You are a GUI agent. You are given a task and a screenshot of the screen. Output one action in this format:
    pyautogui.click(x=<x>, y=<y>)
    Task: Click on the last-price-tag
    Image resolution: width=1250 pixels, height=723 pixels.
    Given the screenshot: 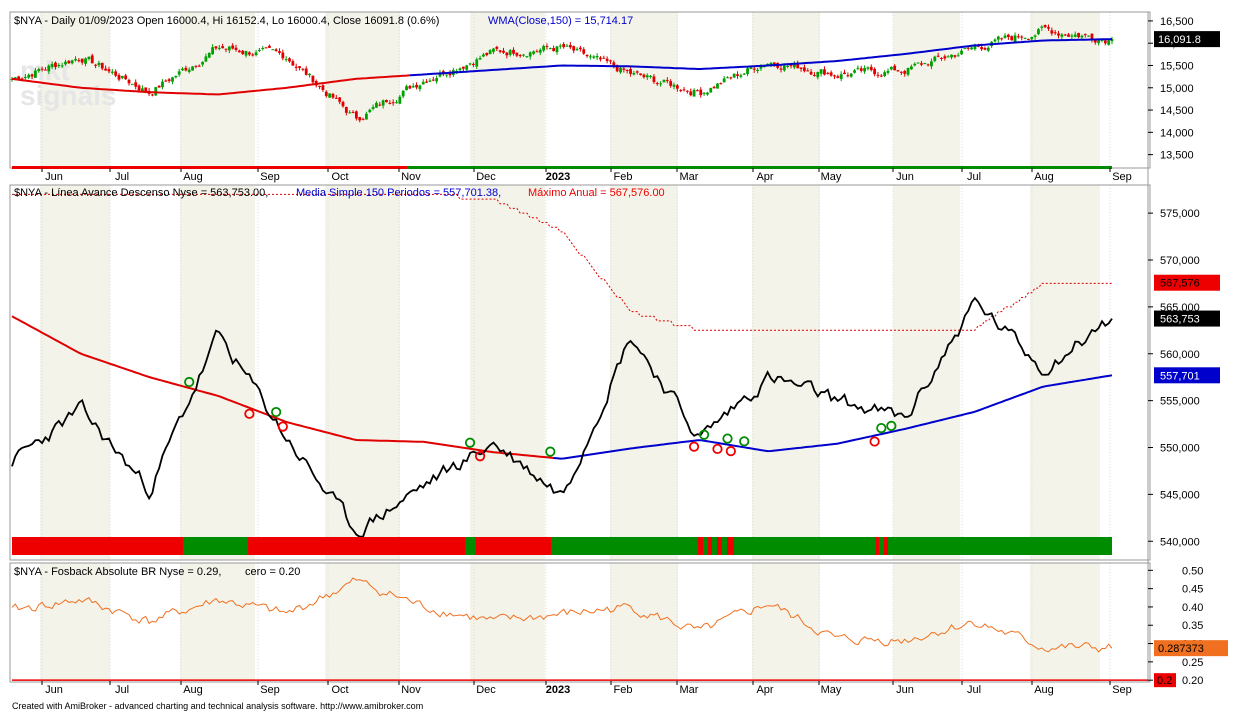 What is the action you would take?
    pyautogui.click(x=1187, y=39)
    